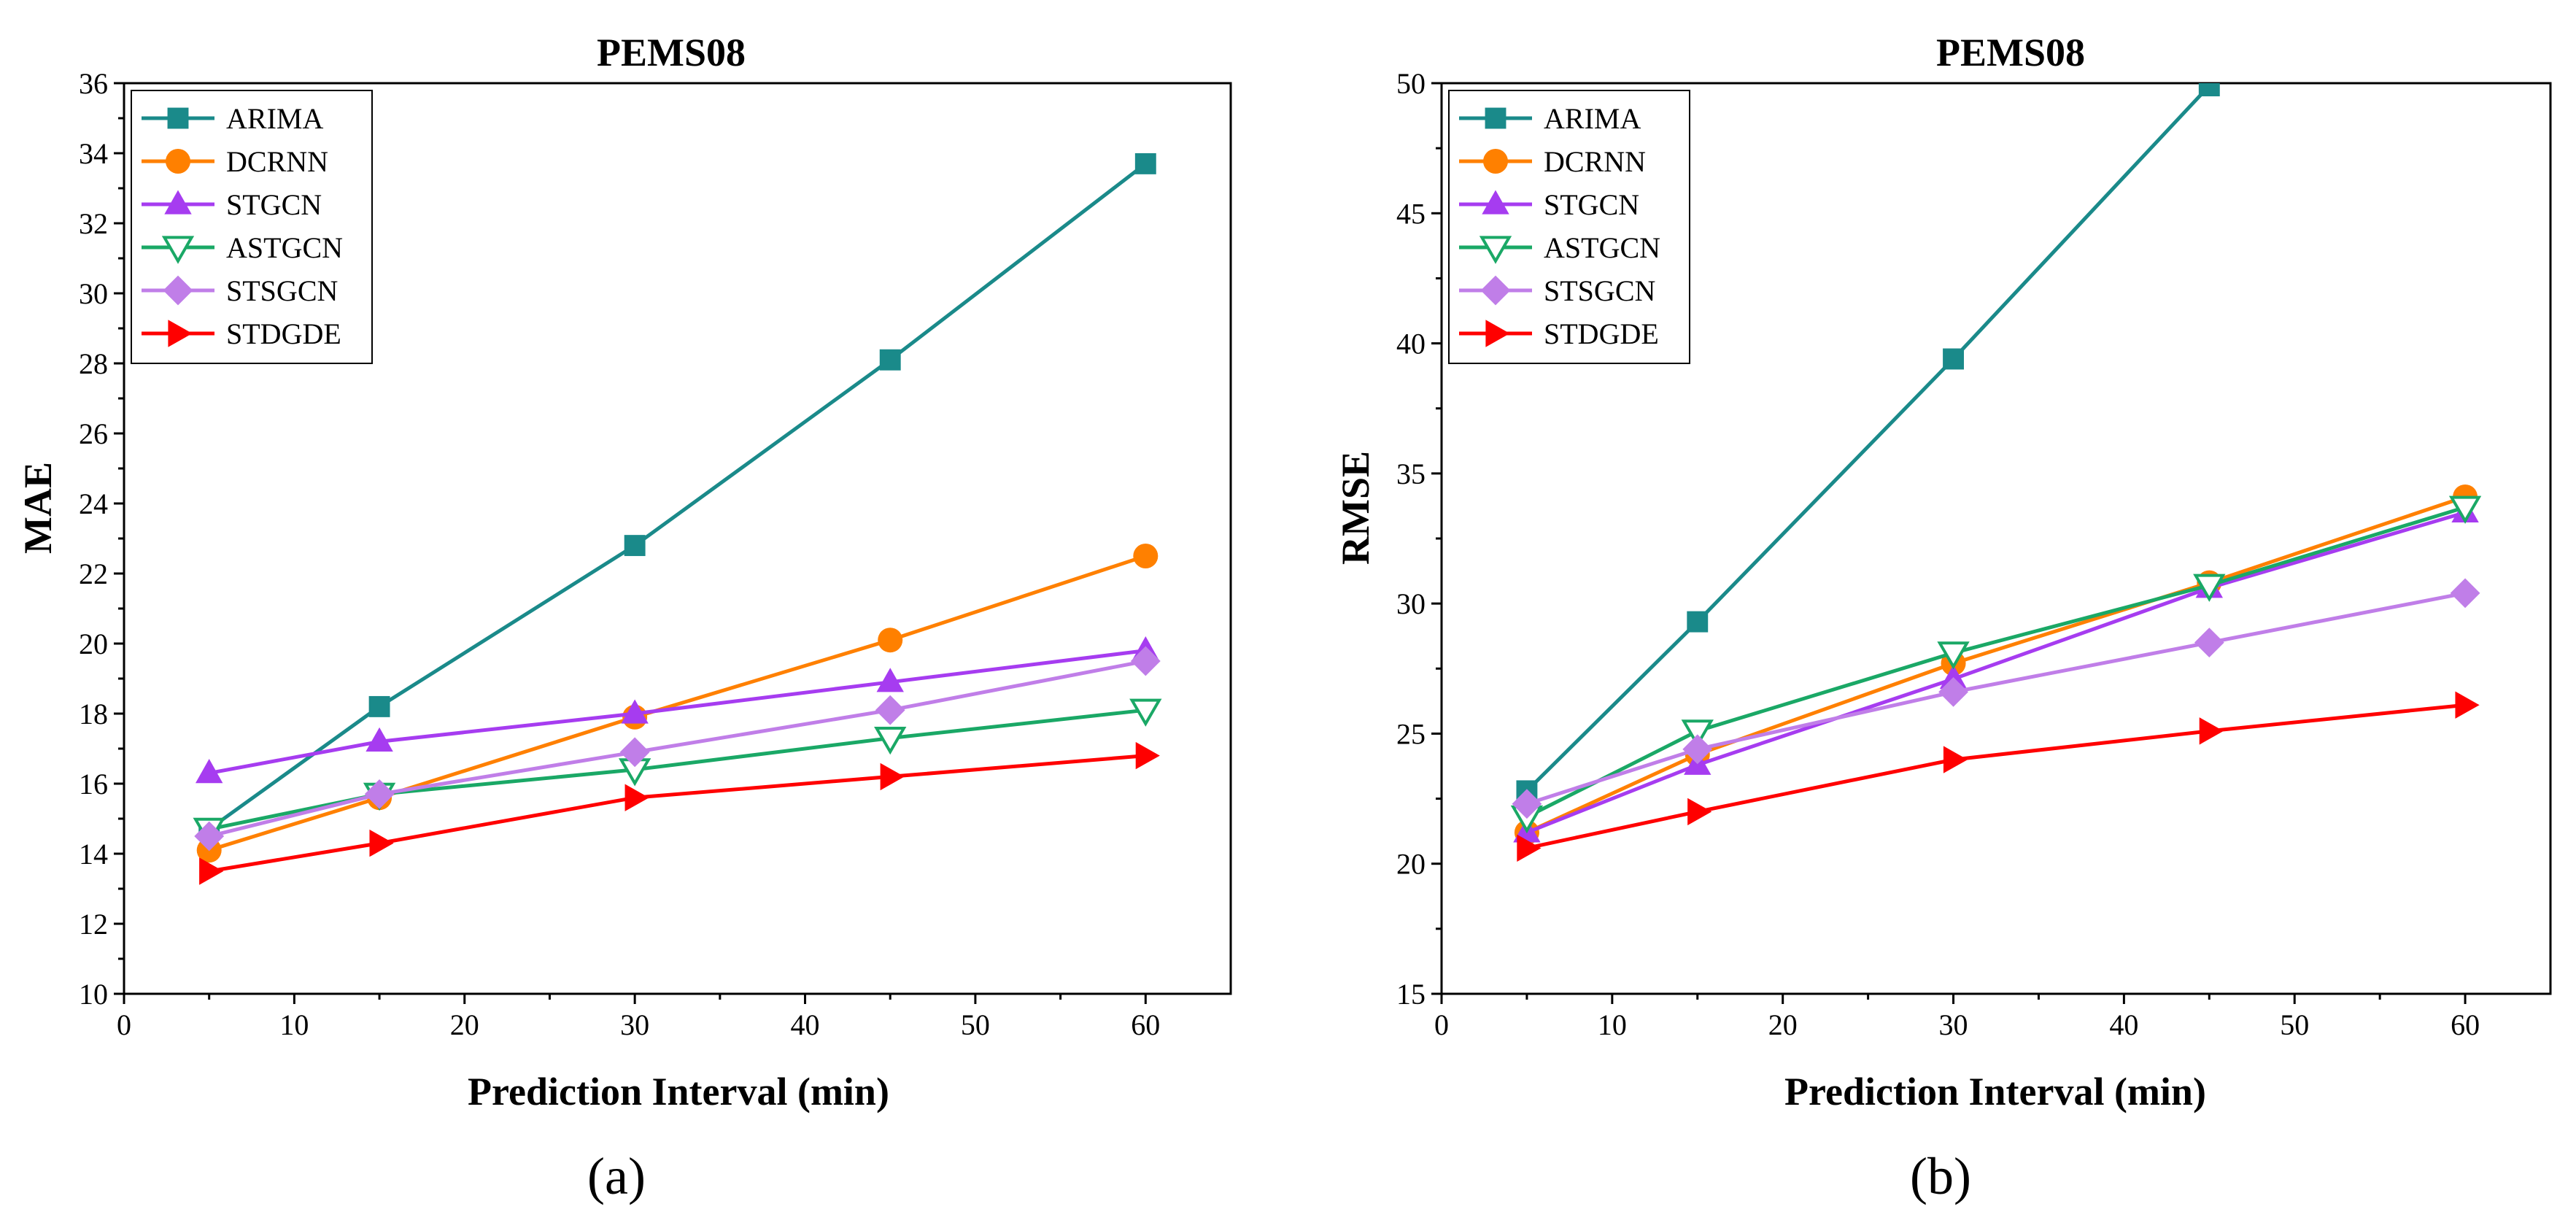  I want to click on y-tick-label: 15, so click(1411, 994).